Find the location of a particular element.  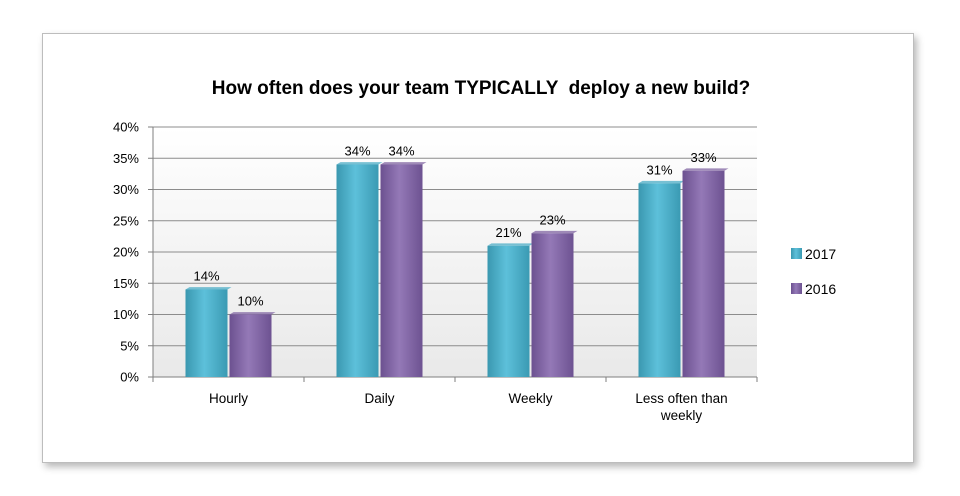

x-category-label: Less often than is located at coordinates (681, 398).